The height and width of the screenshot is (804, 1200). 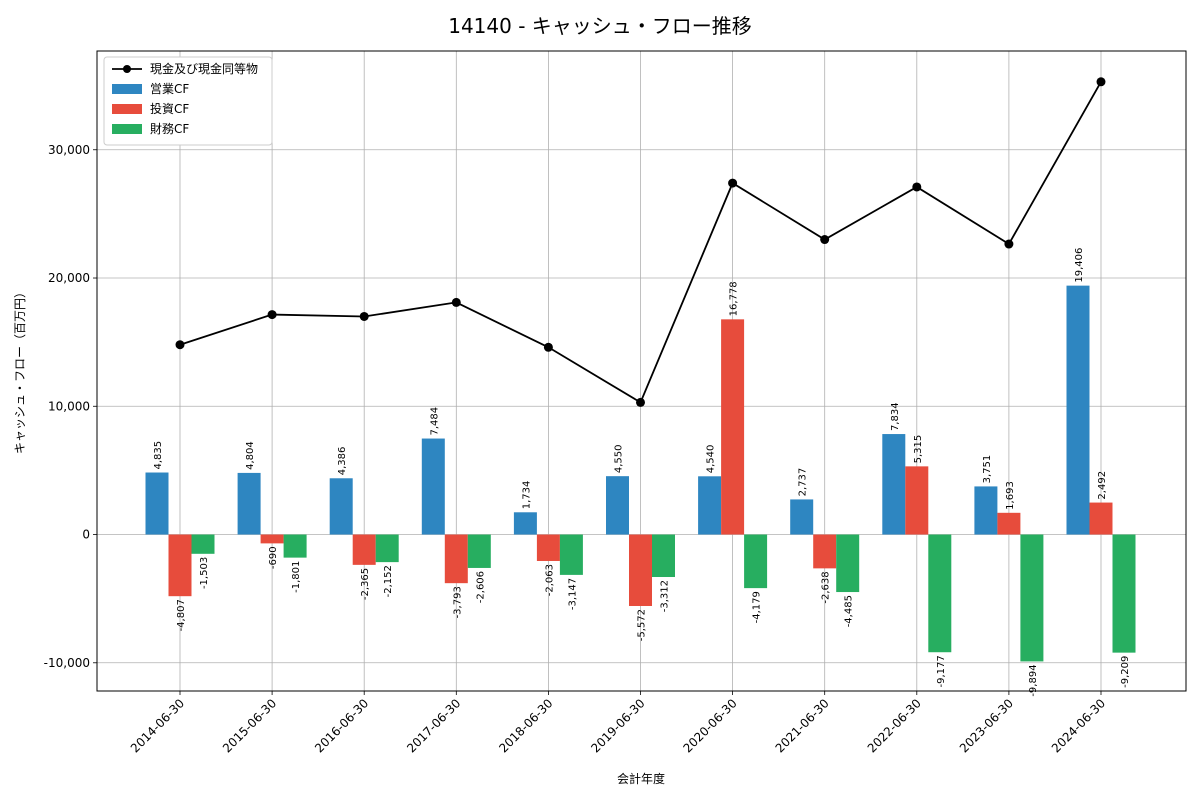 I want to click on bar-data-label: -3,147, so click(x=572, y=594).